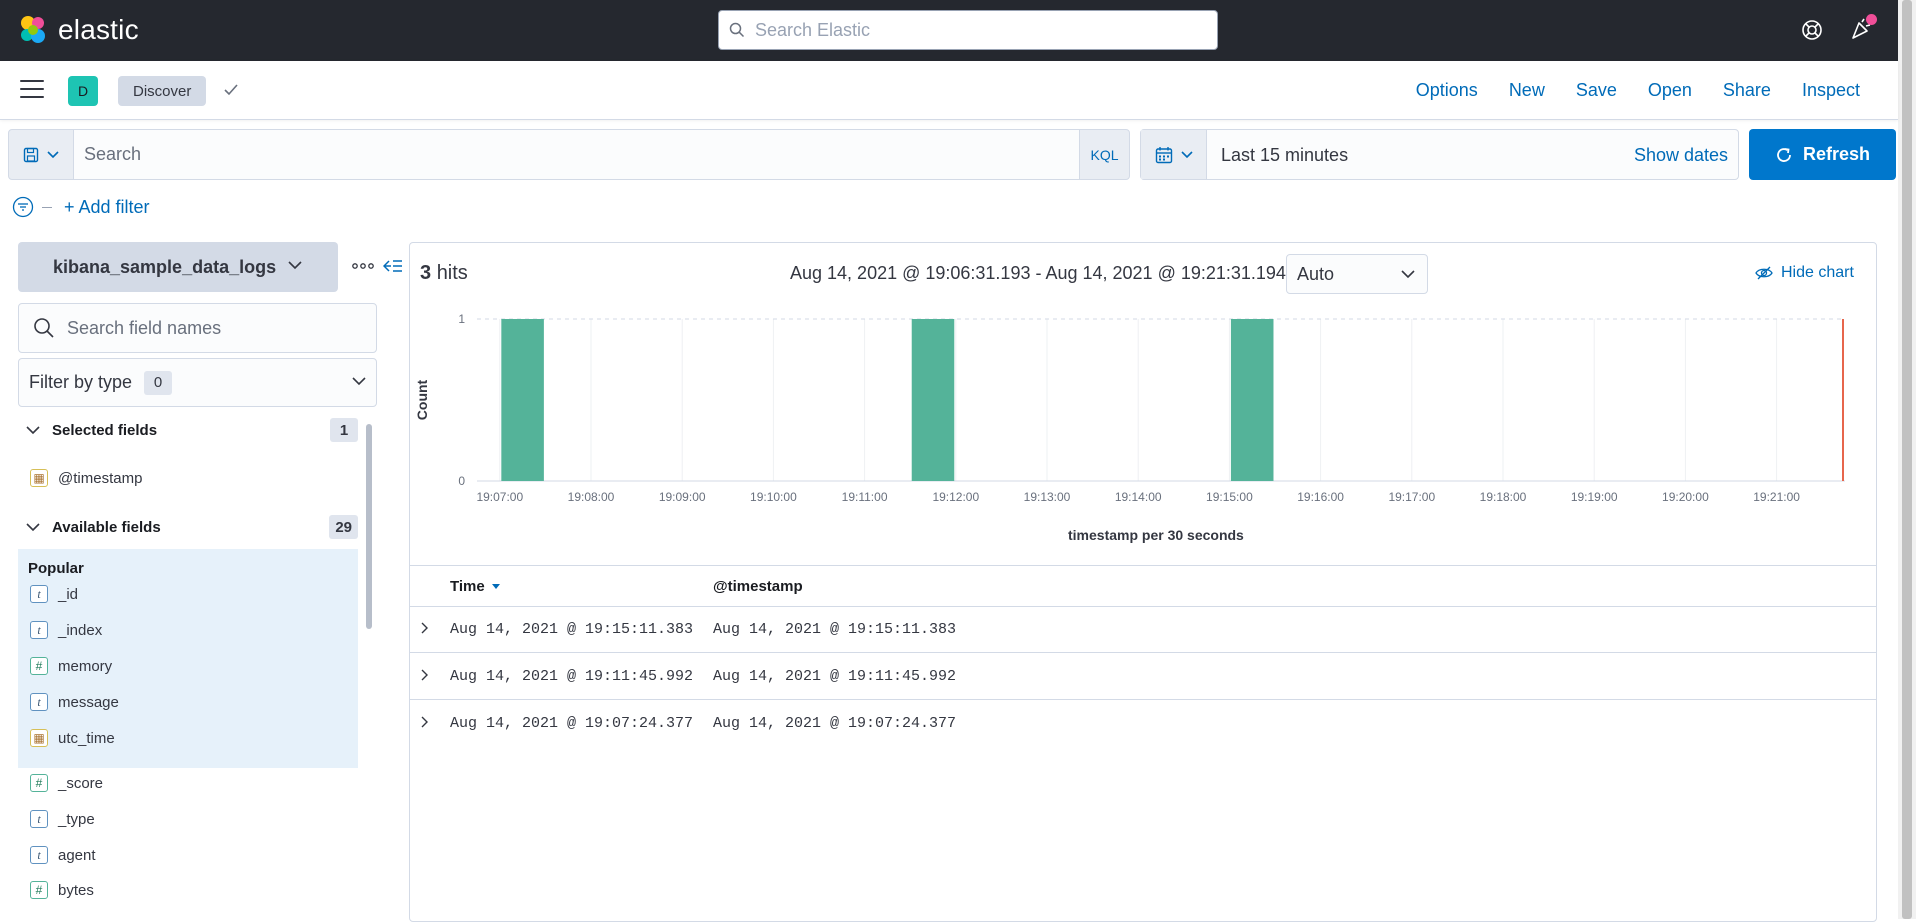  Describe the element at coordinates (572, 723) in the screenshot. I see `row-time: Aug 14, 2021 @ 19:07:24.377` at that location.